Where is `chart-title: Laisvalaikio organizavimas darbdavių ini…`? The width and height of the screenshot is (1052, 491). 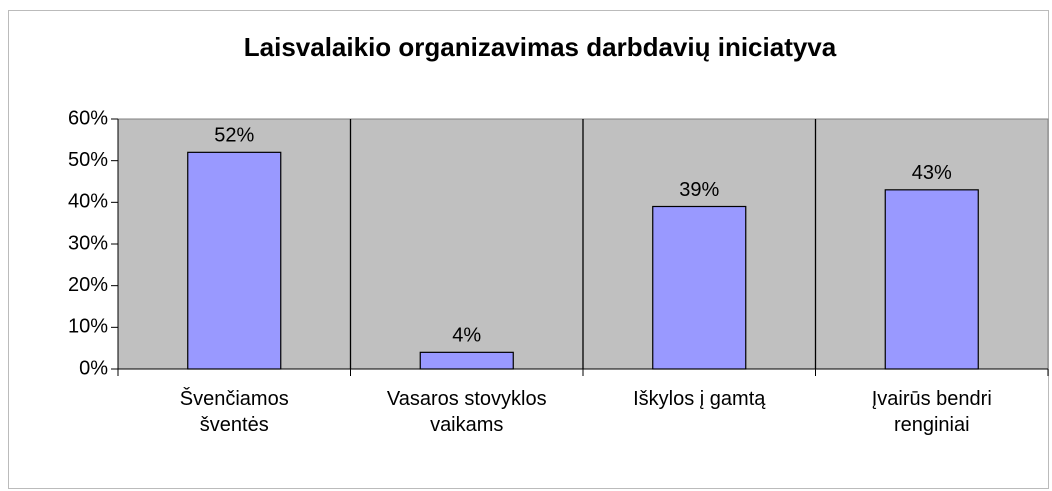 chart-title: Laisvalaikio organizavimas darbdavių ini… is located at coordinates (540, 47).